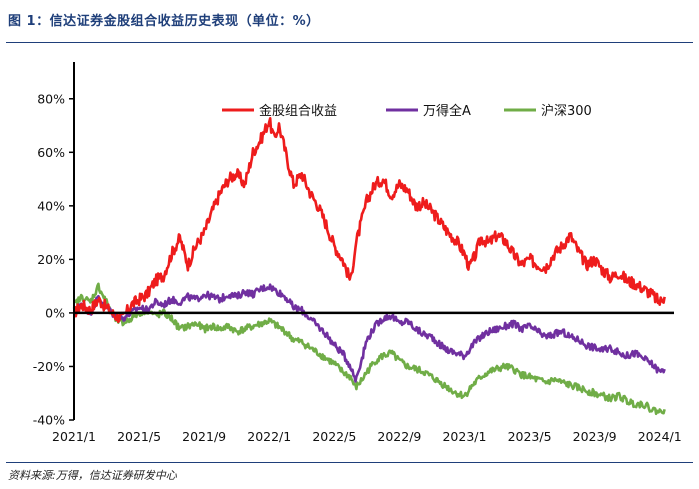  I want to click on legend-label: 沪深300, so click(566, 111).